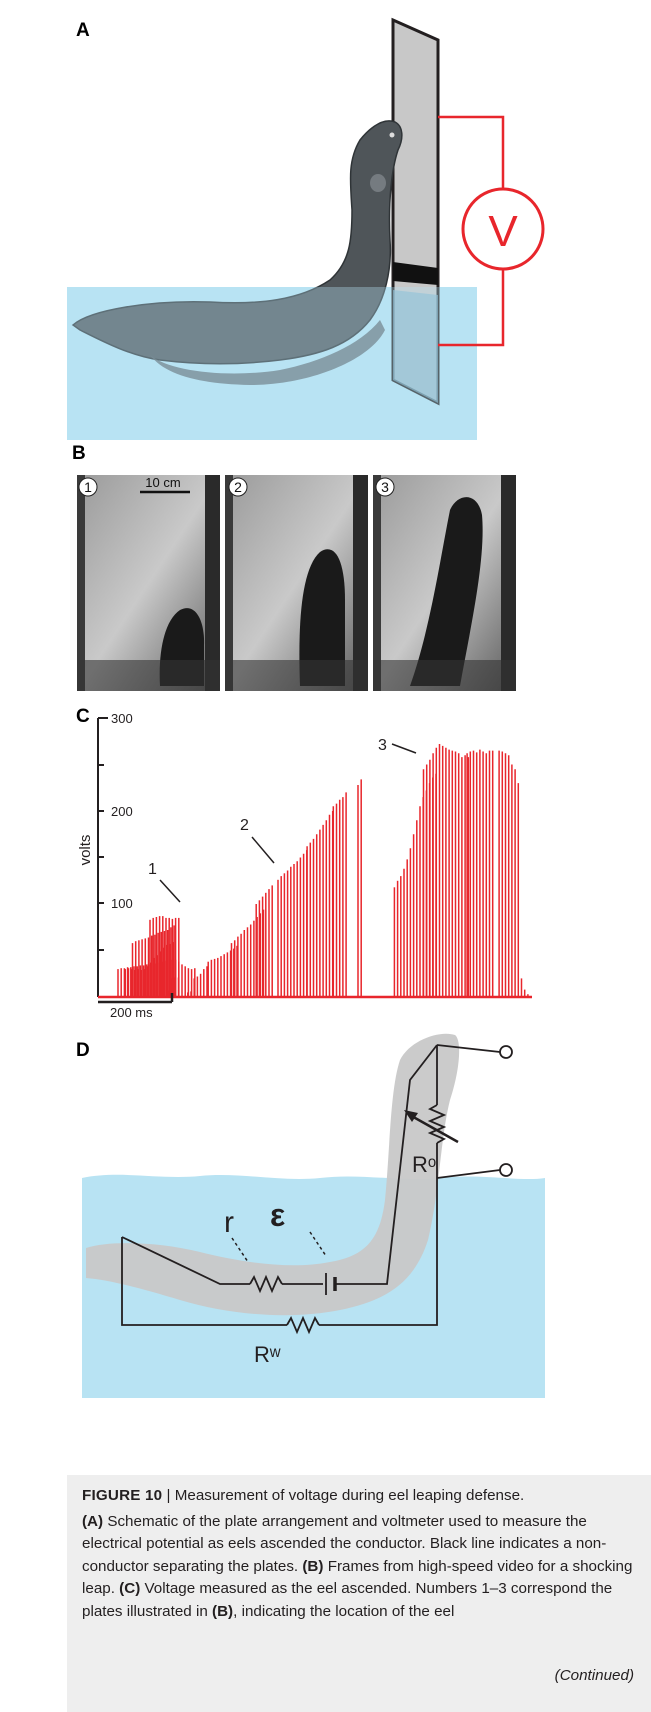 The width and height of the screenshot is (651, 1712). I want to click on time-scale-label: 200 ms, so click(131, 1012).